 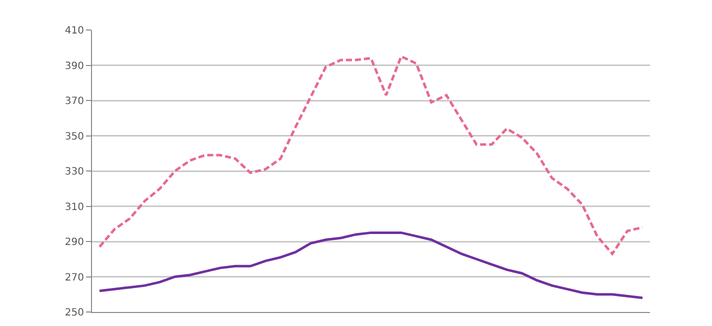 I want to click on y-tick-label: 290, so click(x=74, y=242).